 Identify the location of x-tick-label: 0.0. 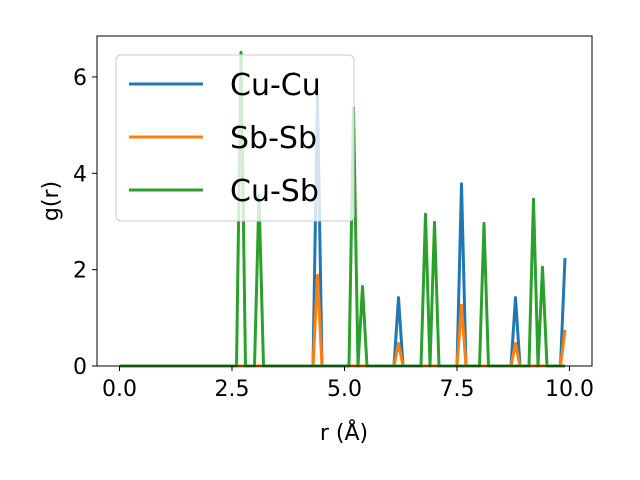
(119, 389).